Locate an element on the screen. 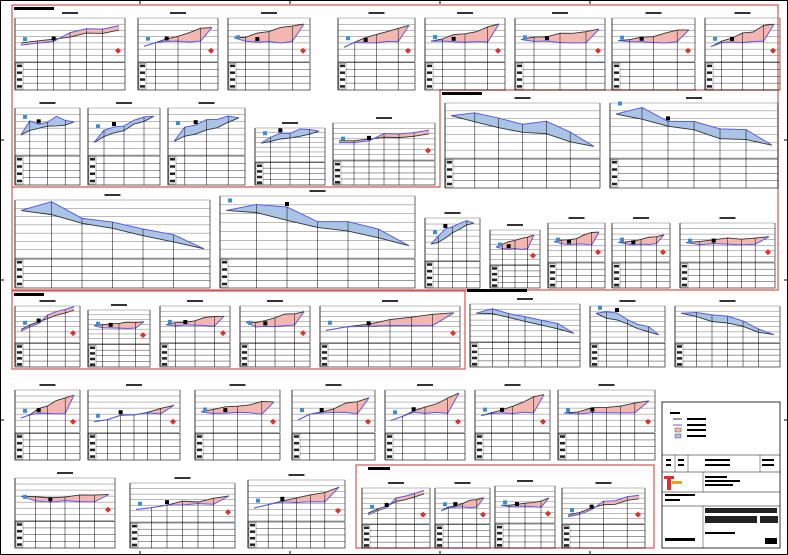 The image size is (788, 555). group-title-bar is located at coordinates (379, 468).